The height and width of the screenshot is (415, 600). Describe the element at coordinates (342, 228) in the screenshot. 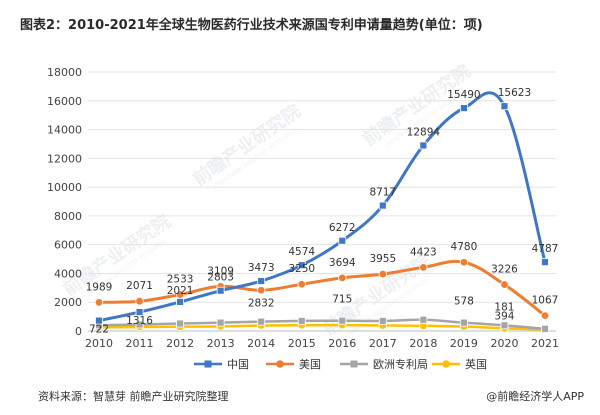

I see `data-label: 6272` at that location.